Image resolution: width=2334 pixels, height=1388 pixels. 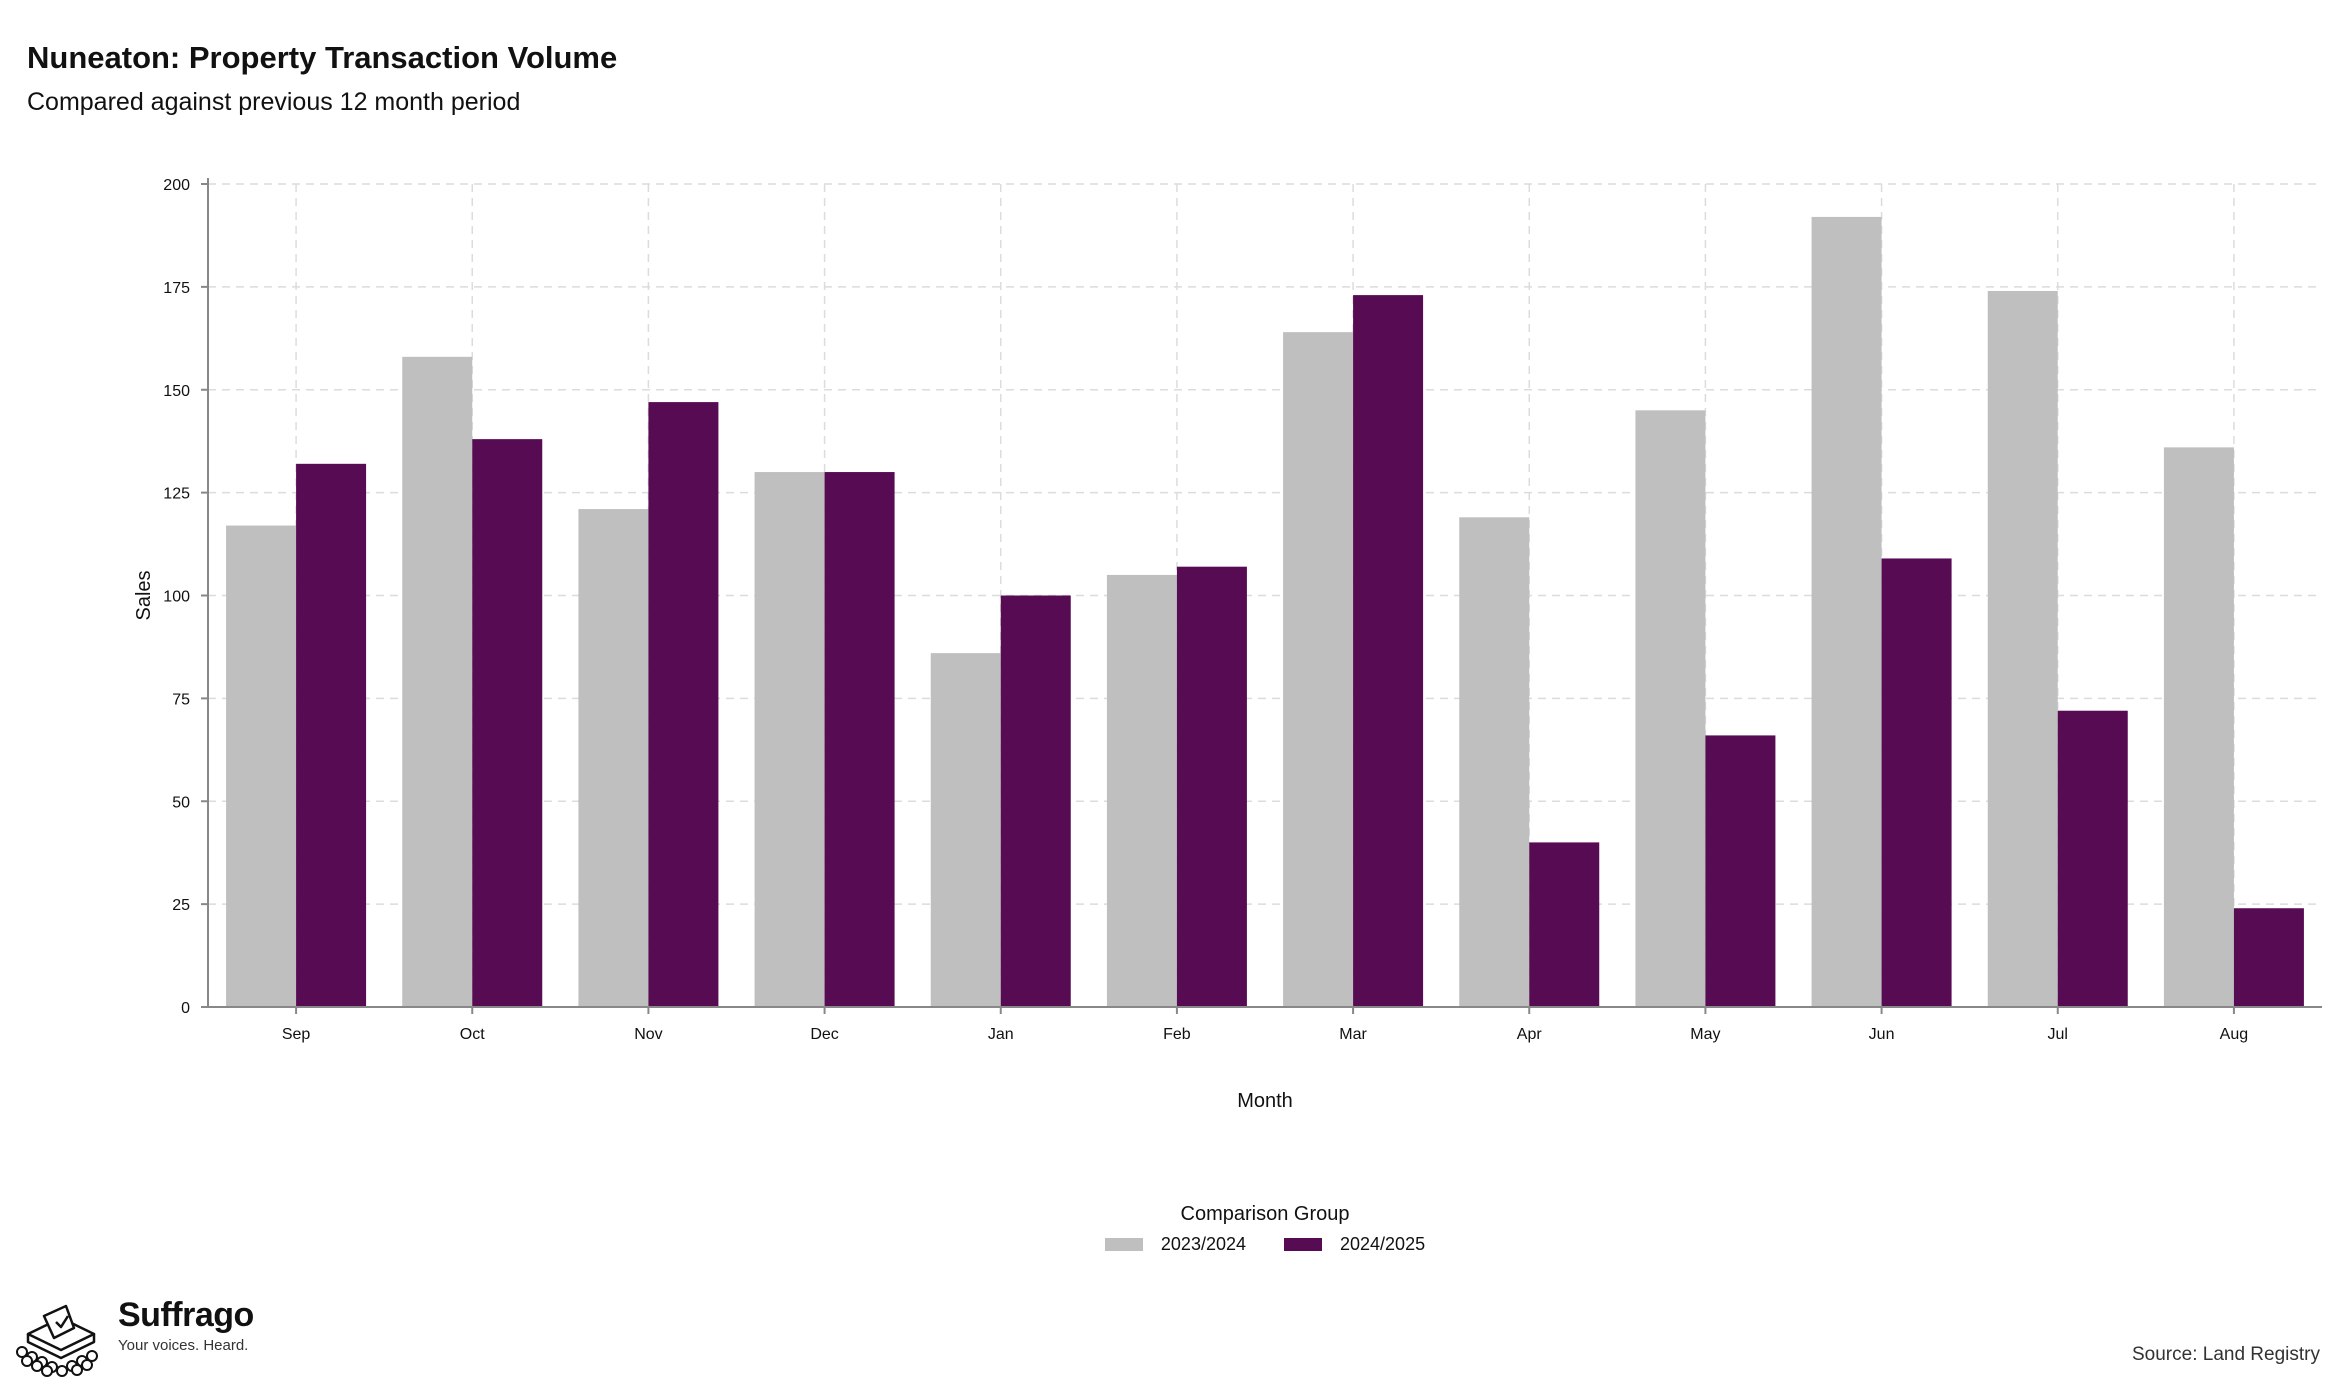 I want to click on y-tick-label: 150, so click(x=176, y=391).